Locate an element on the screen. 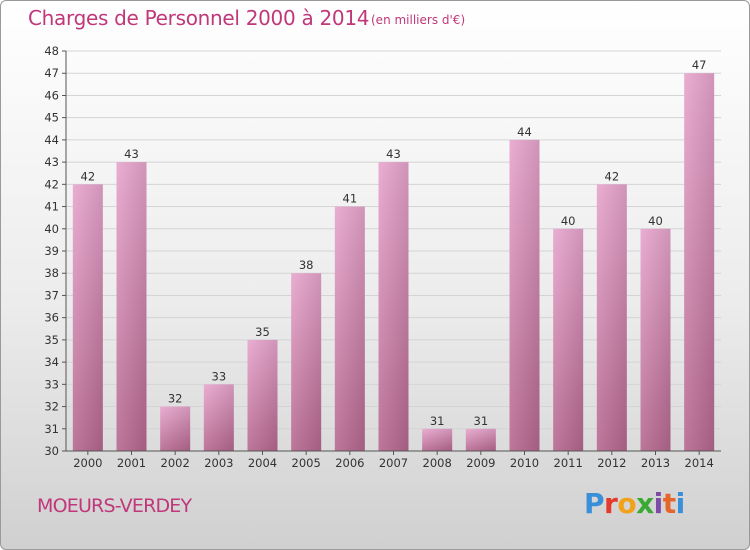  y-tick-label: 46 is located at coordinates (51, 95).